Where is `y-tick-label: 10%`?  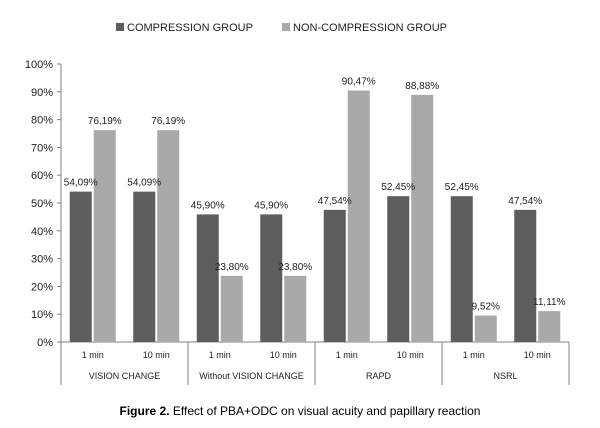 y-tick-label: 10% is located at coordinates (42, 315).